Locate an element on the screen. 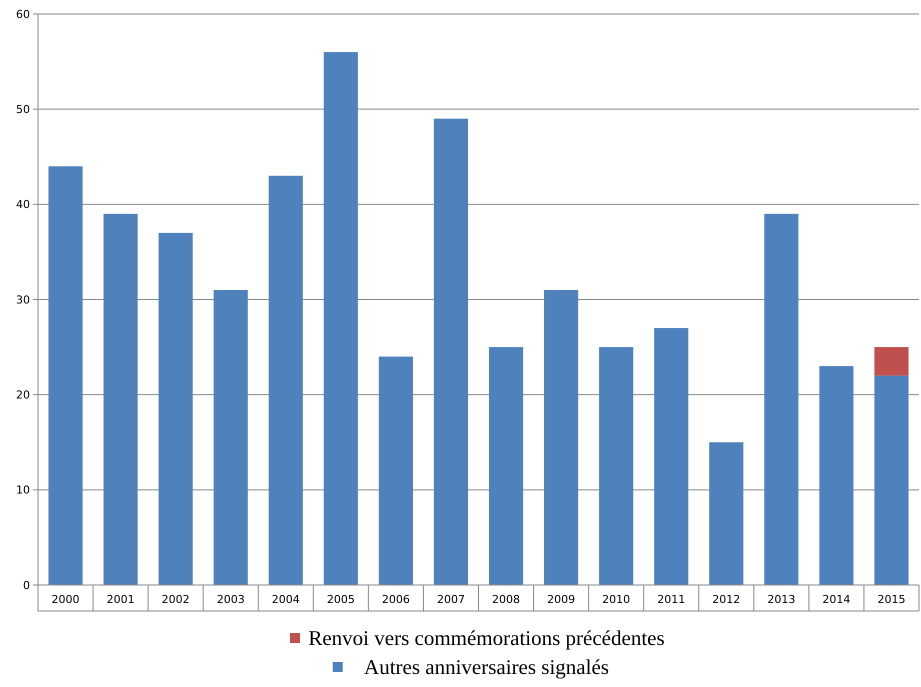 This screenshot has width=921, height=687. x-tick-label: 2014 is located at coordinates (836, 599).